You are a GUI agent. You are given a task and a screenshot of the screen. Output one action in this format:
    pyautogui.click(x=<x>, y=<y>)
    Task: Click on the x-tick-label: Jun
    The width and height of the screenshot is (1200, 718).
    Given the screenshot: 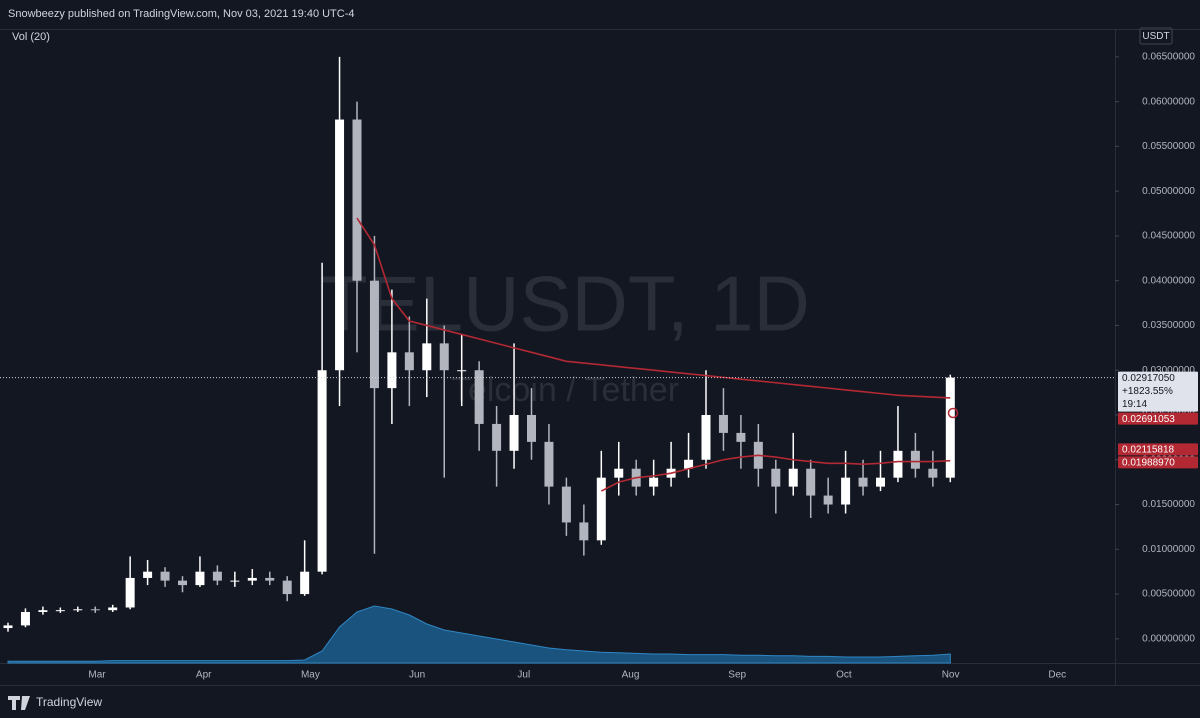 What is the action you would take?
    pyautogui.click(x=417, y=675)
    